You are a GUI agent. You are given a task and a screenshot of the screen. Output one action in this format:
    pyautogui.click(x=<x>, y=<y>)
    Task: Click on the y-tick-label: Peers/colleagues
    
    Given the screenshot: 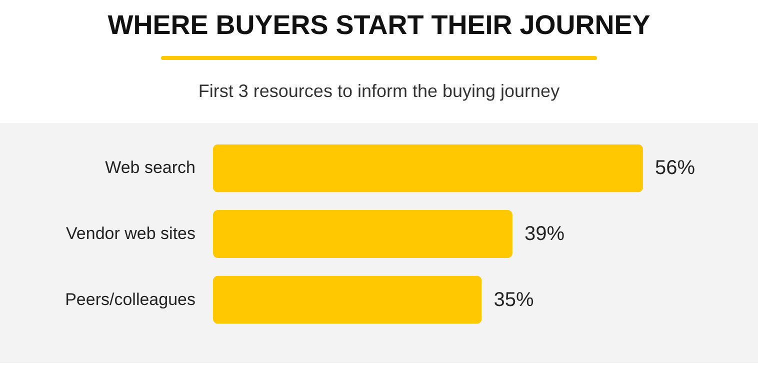 What is the action you would take?
    pyautogui.click(x=130, y=299)
    